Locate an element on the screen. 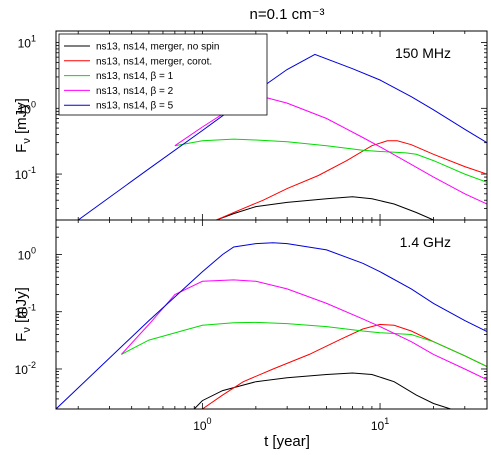 Image resolution: width=491 pixels, height=455 pixels. legend-entry: ns13, ns14, merger, no spin is located at coordinates (157, 47).